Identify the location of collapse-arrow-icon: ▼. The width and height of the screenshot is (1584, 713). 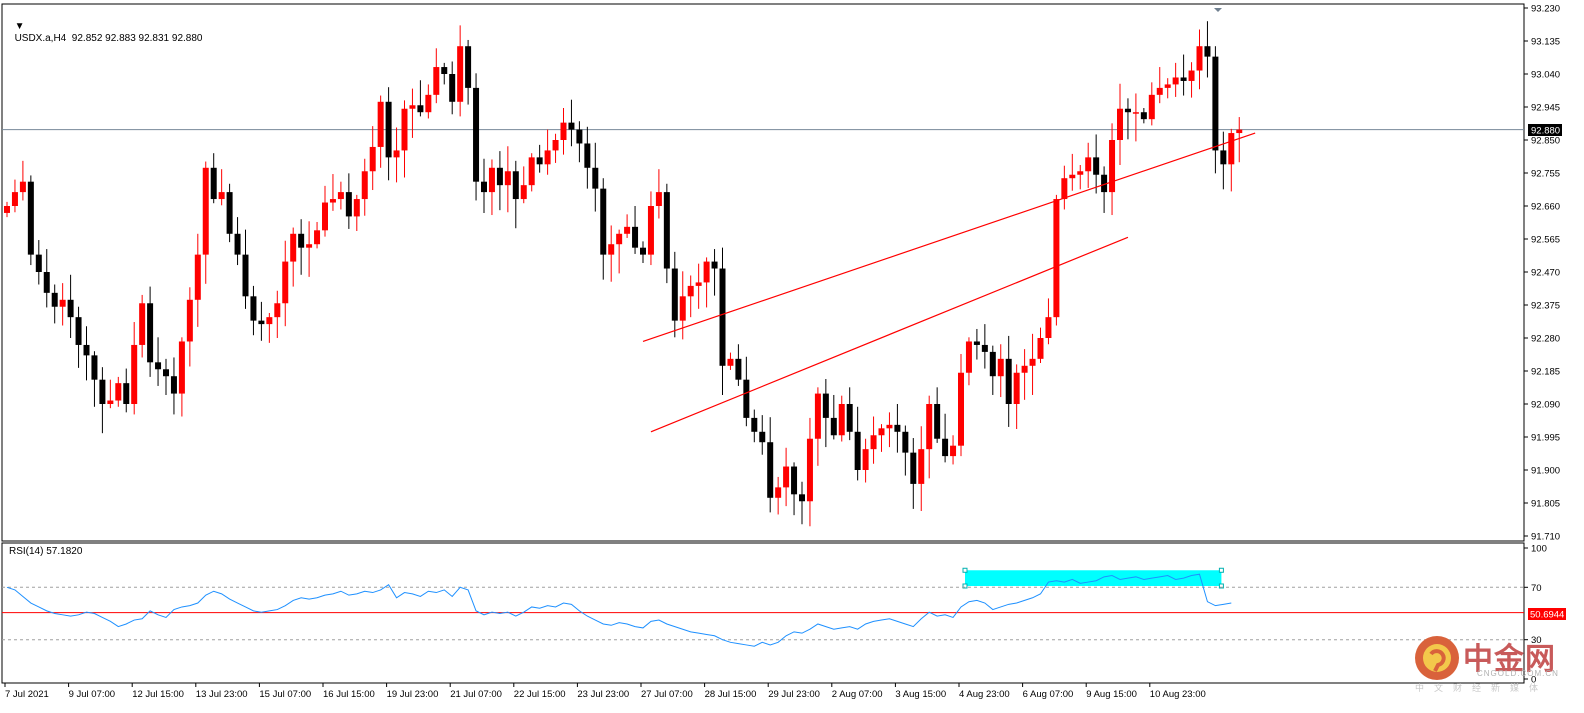
(19, 26).